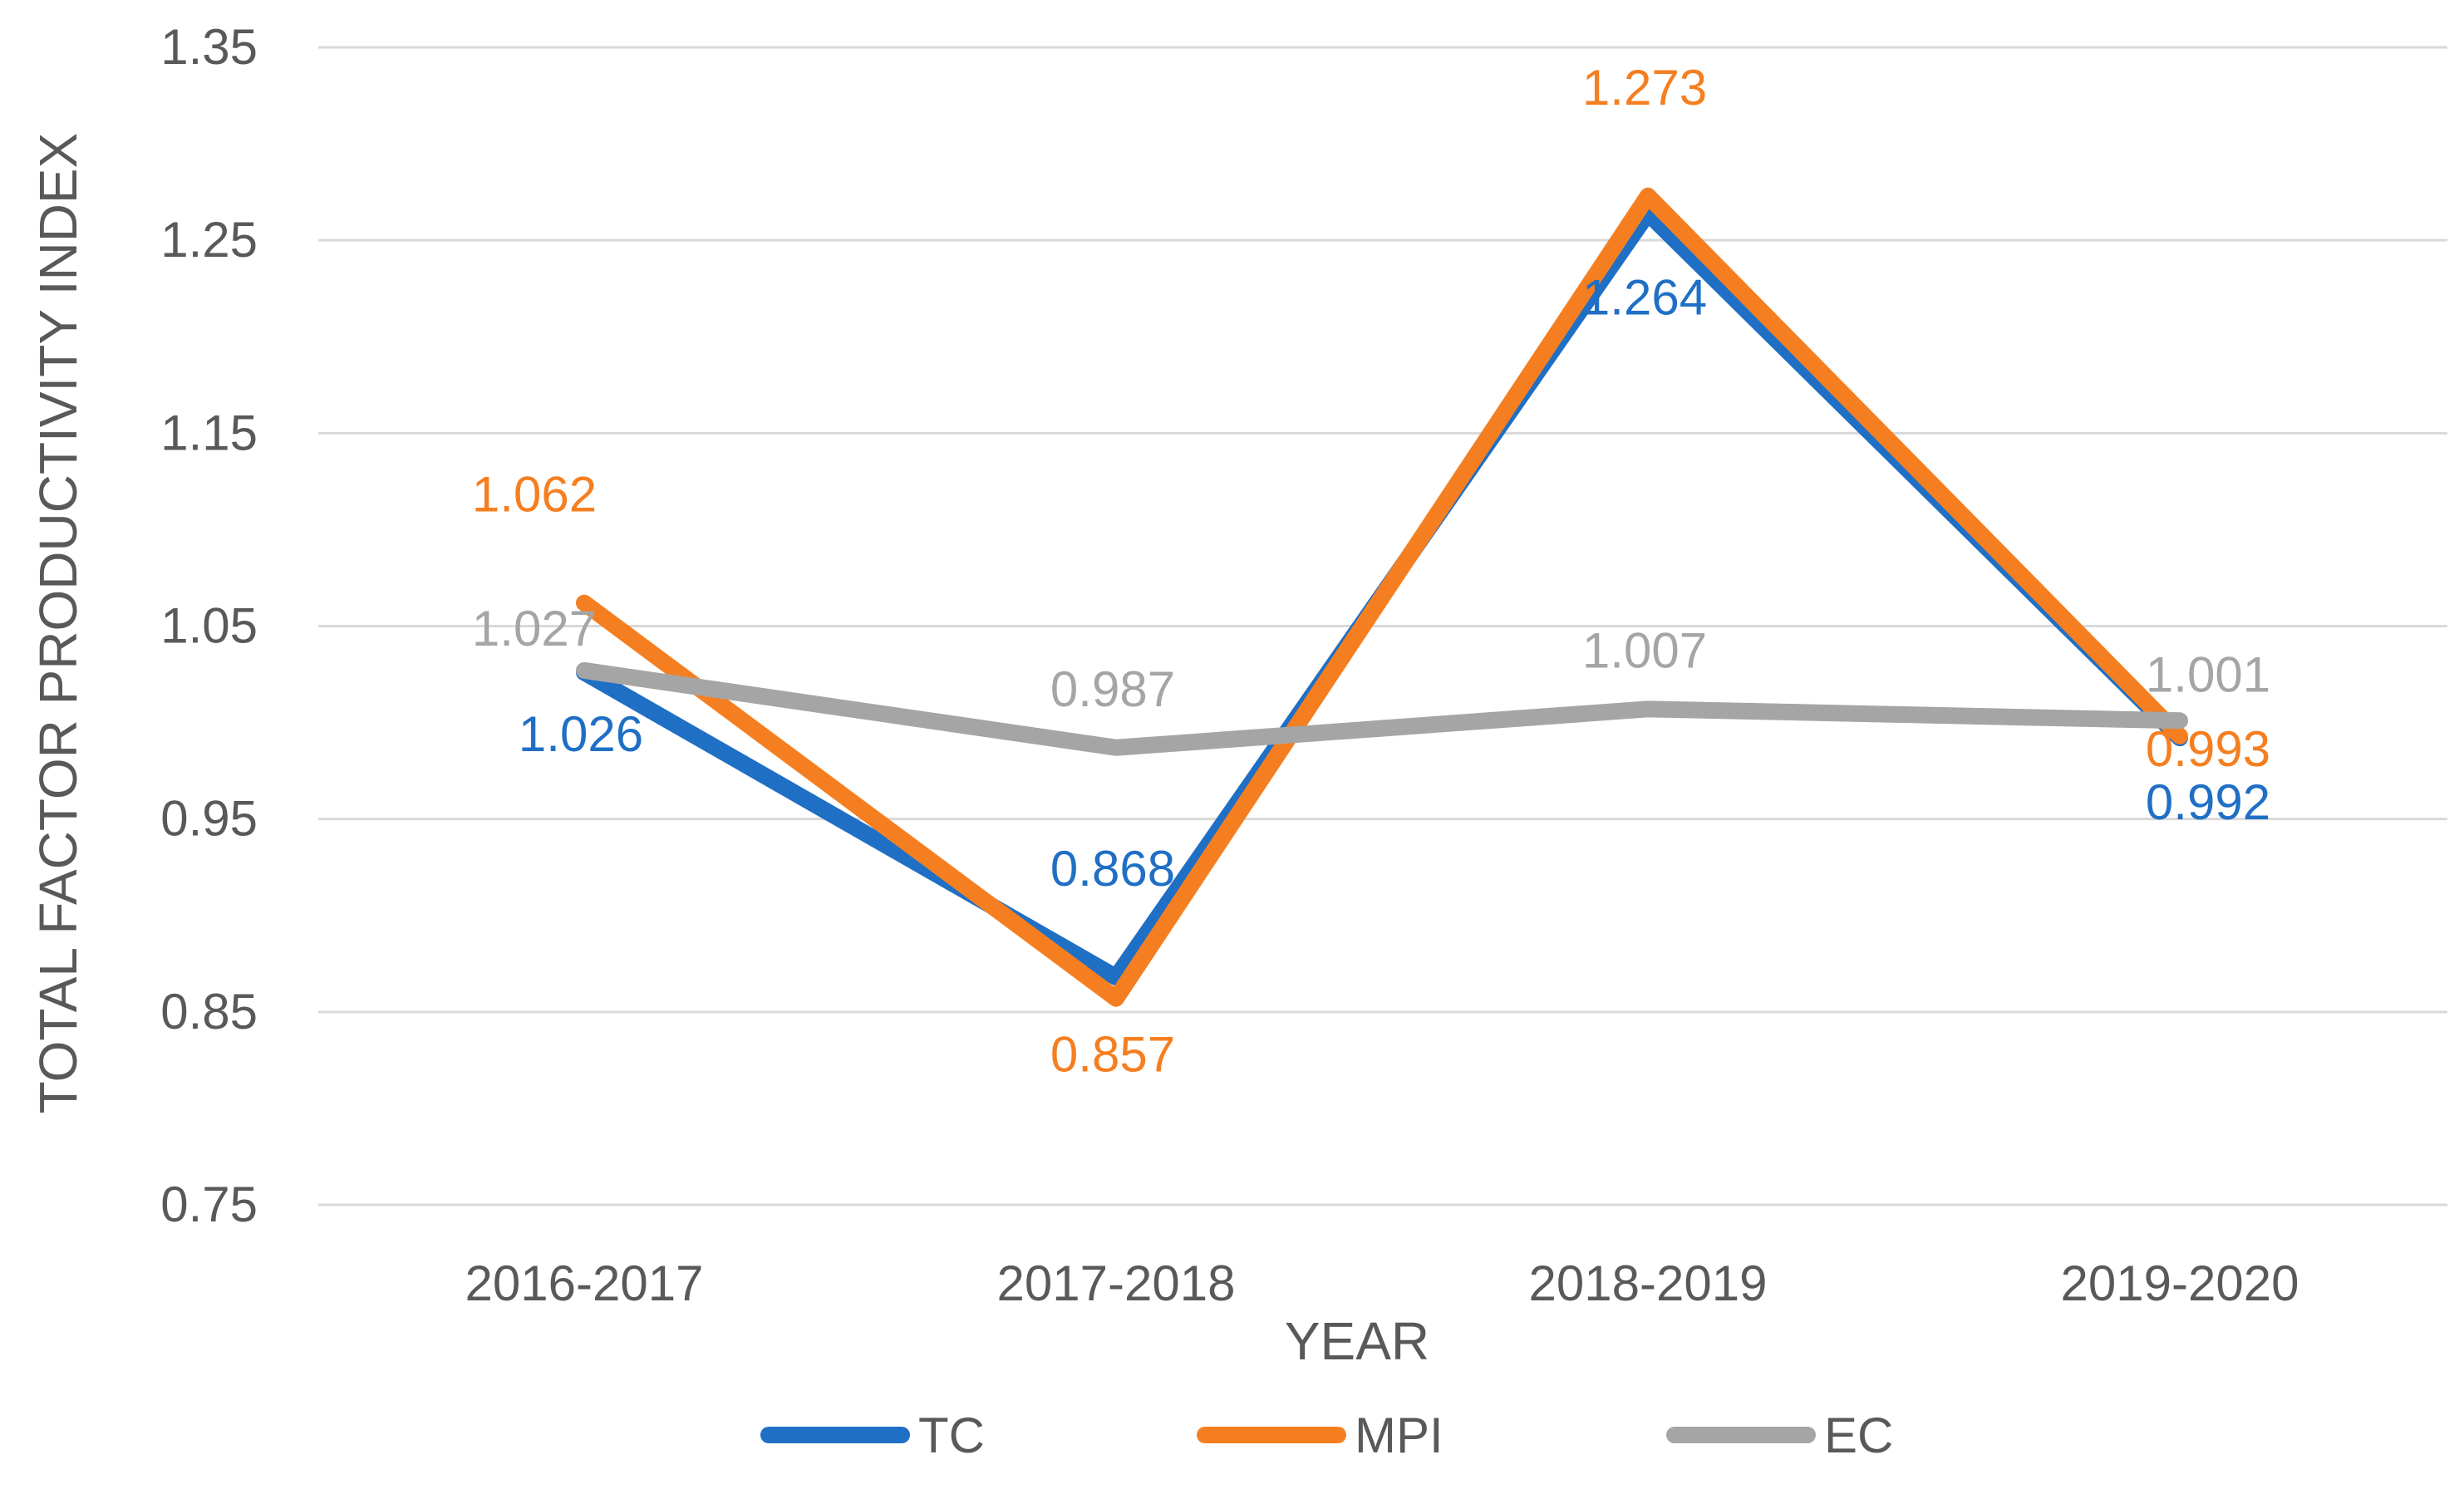  I want to click on series-line-ec, so click(1382, 709).